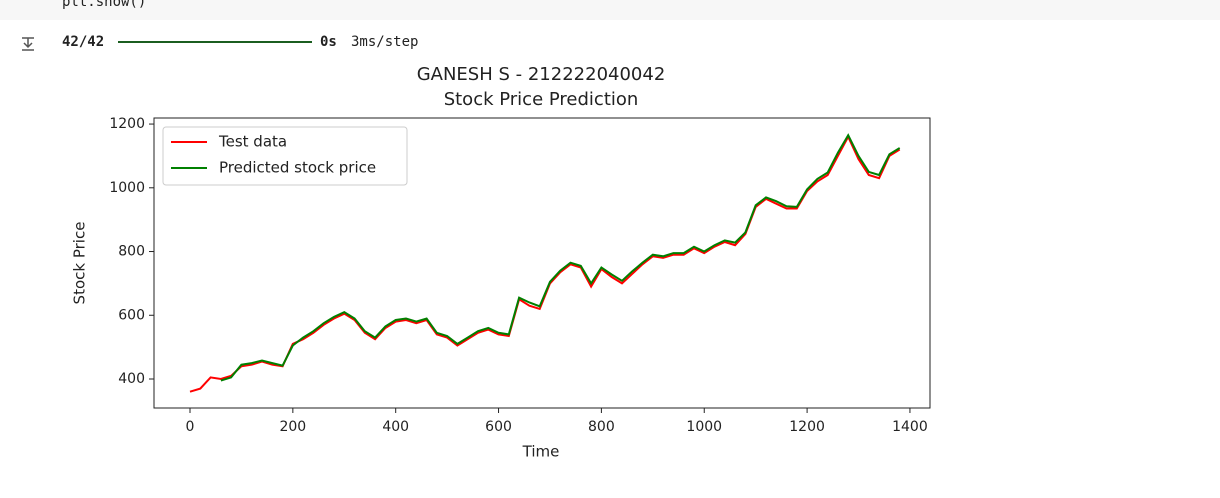 Image resolution: width=1220 pixels, height=498 pixels. Describe the element at coordinates (910, 427) in the screenshot. I see `x-tick-label: 1400` at that location.